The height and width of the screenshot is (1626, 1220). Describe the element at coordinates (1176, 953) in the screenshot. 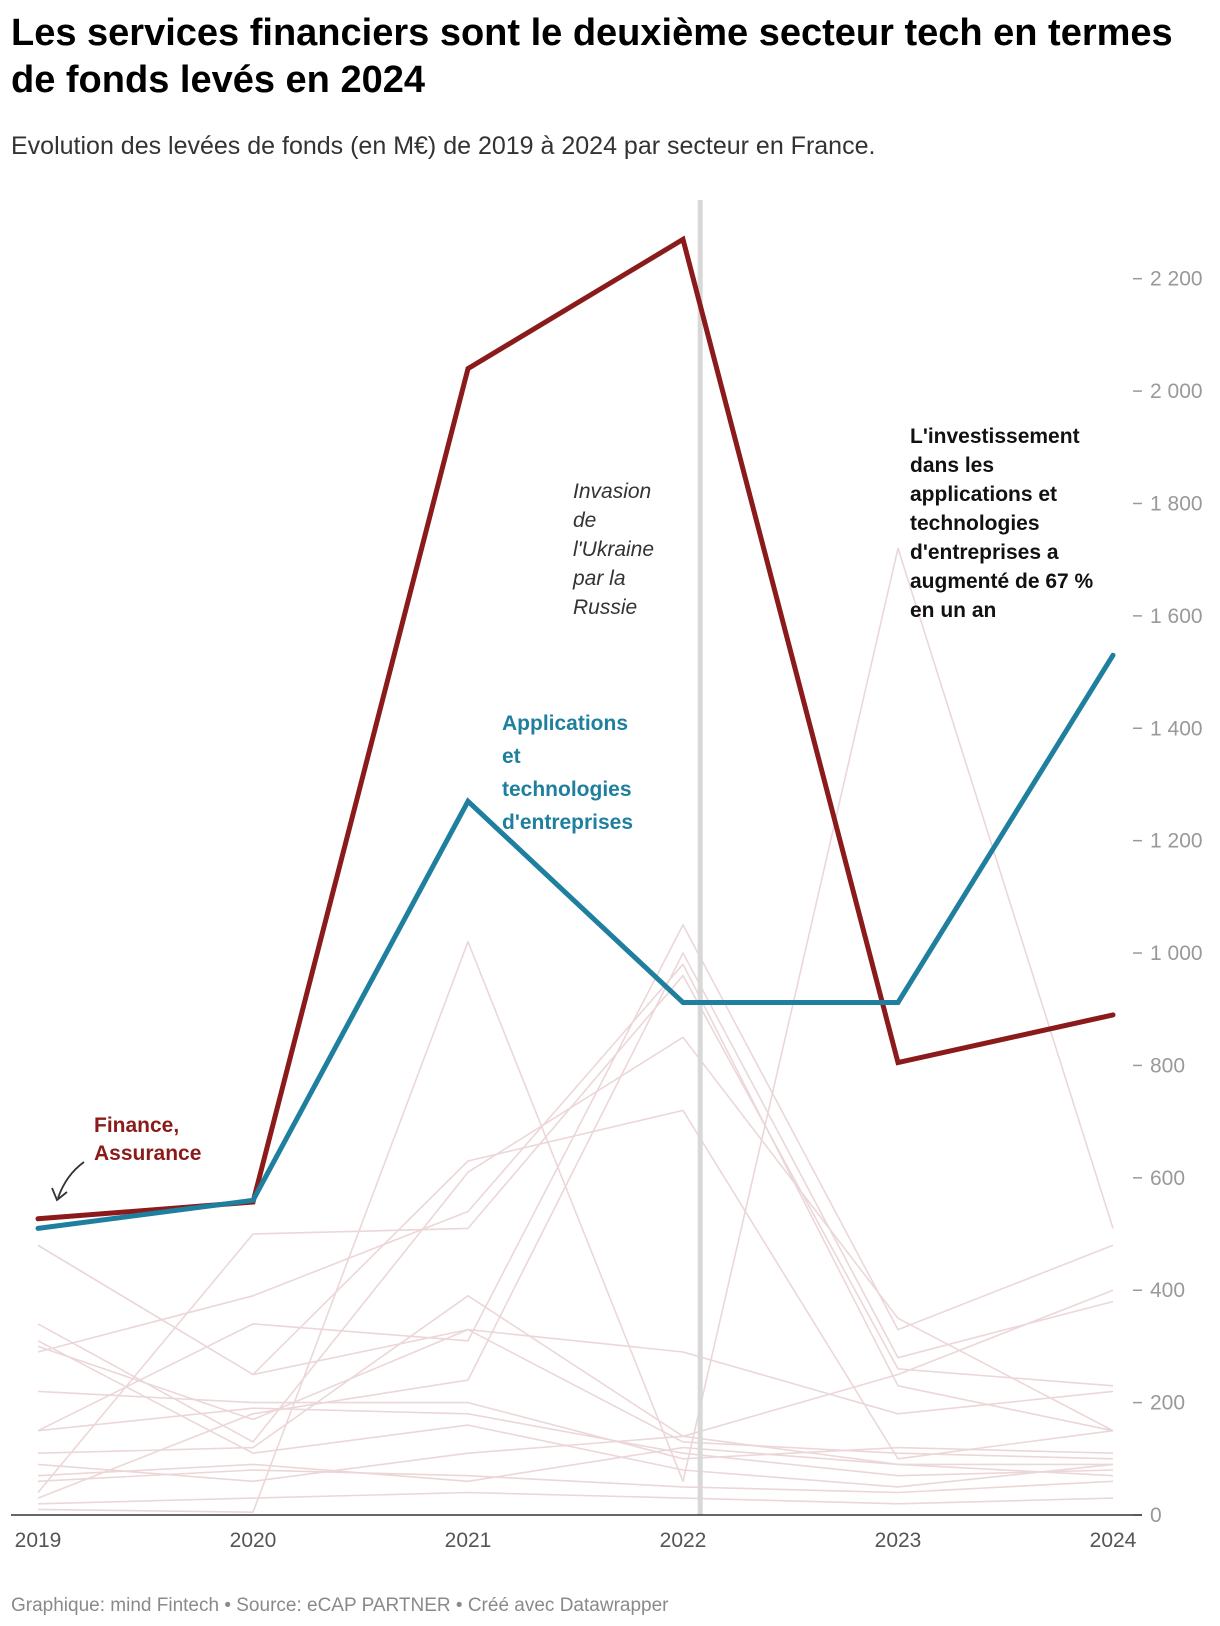

I see `y-tick-label: 1 000` at that location.